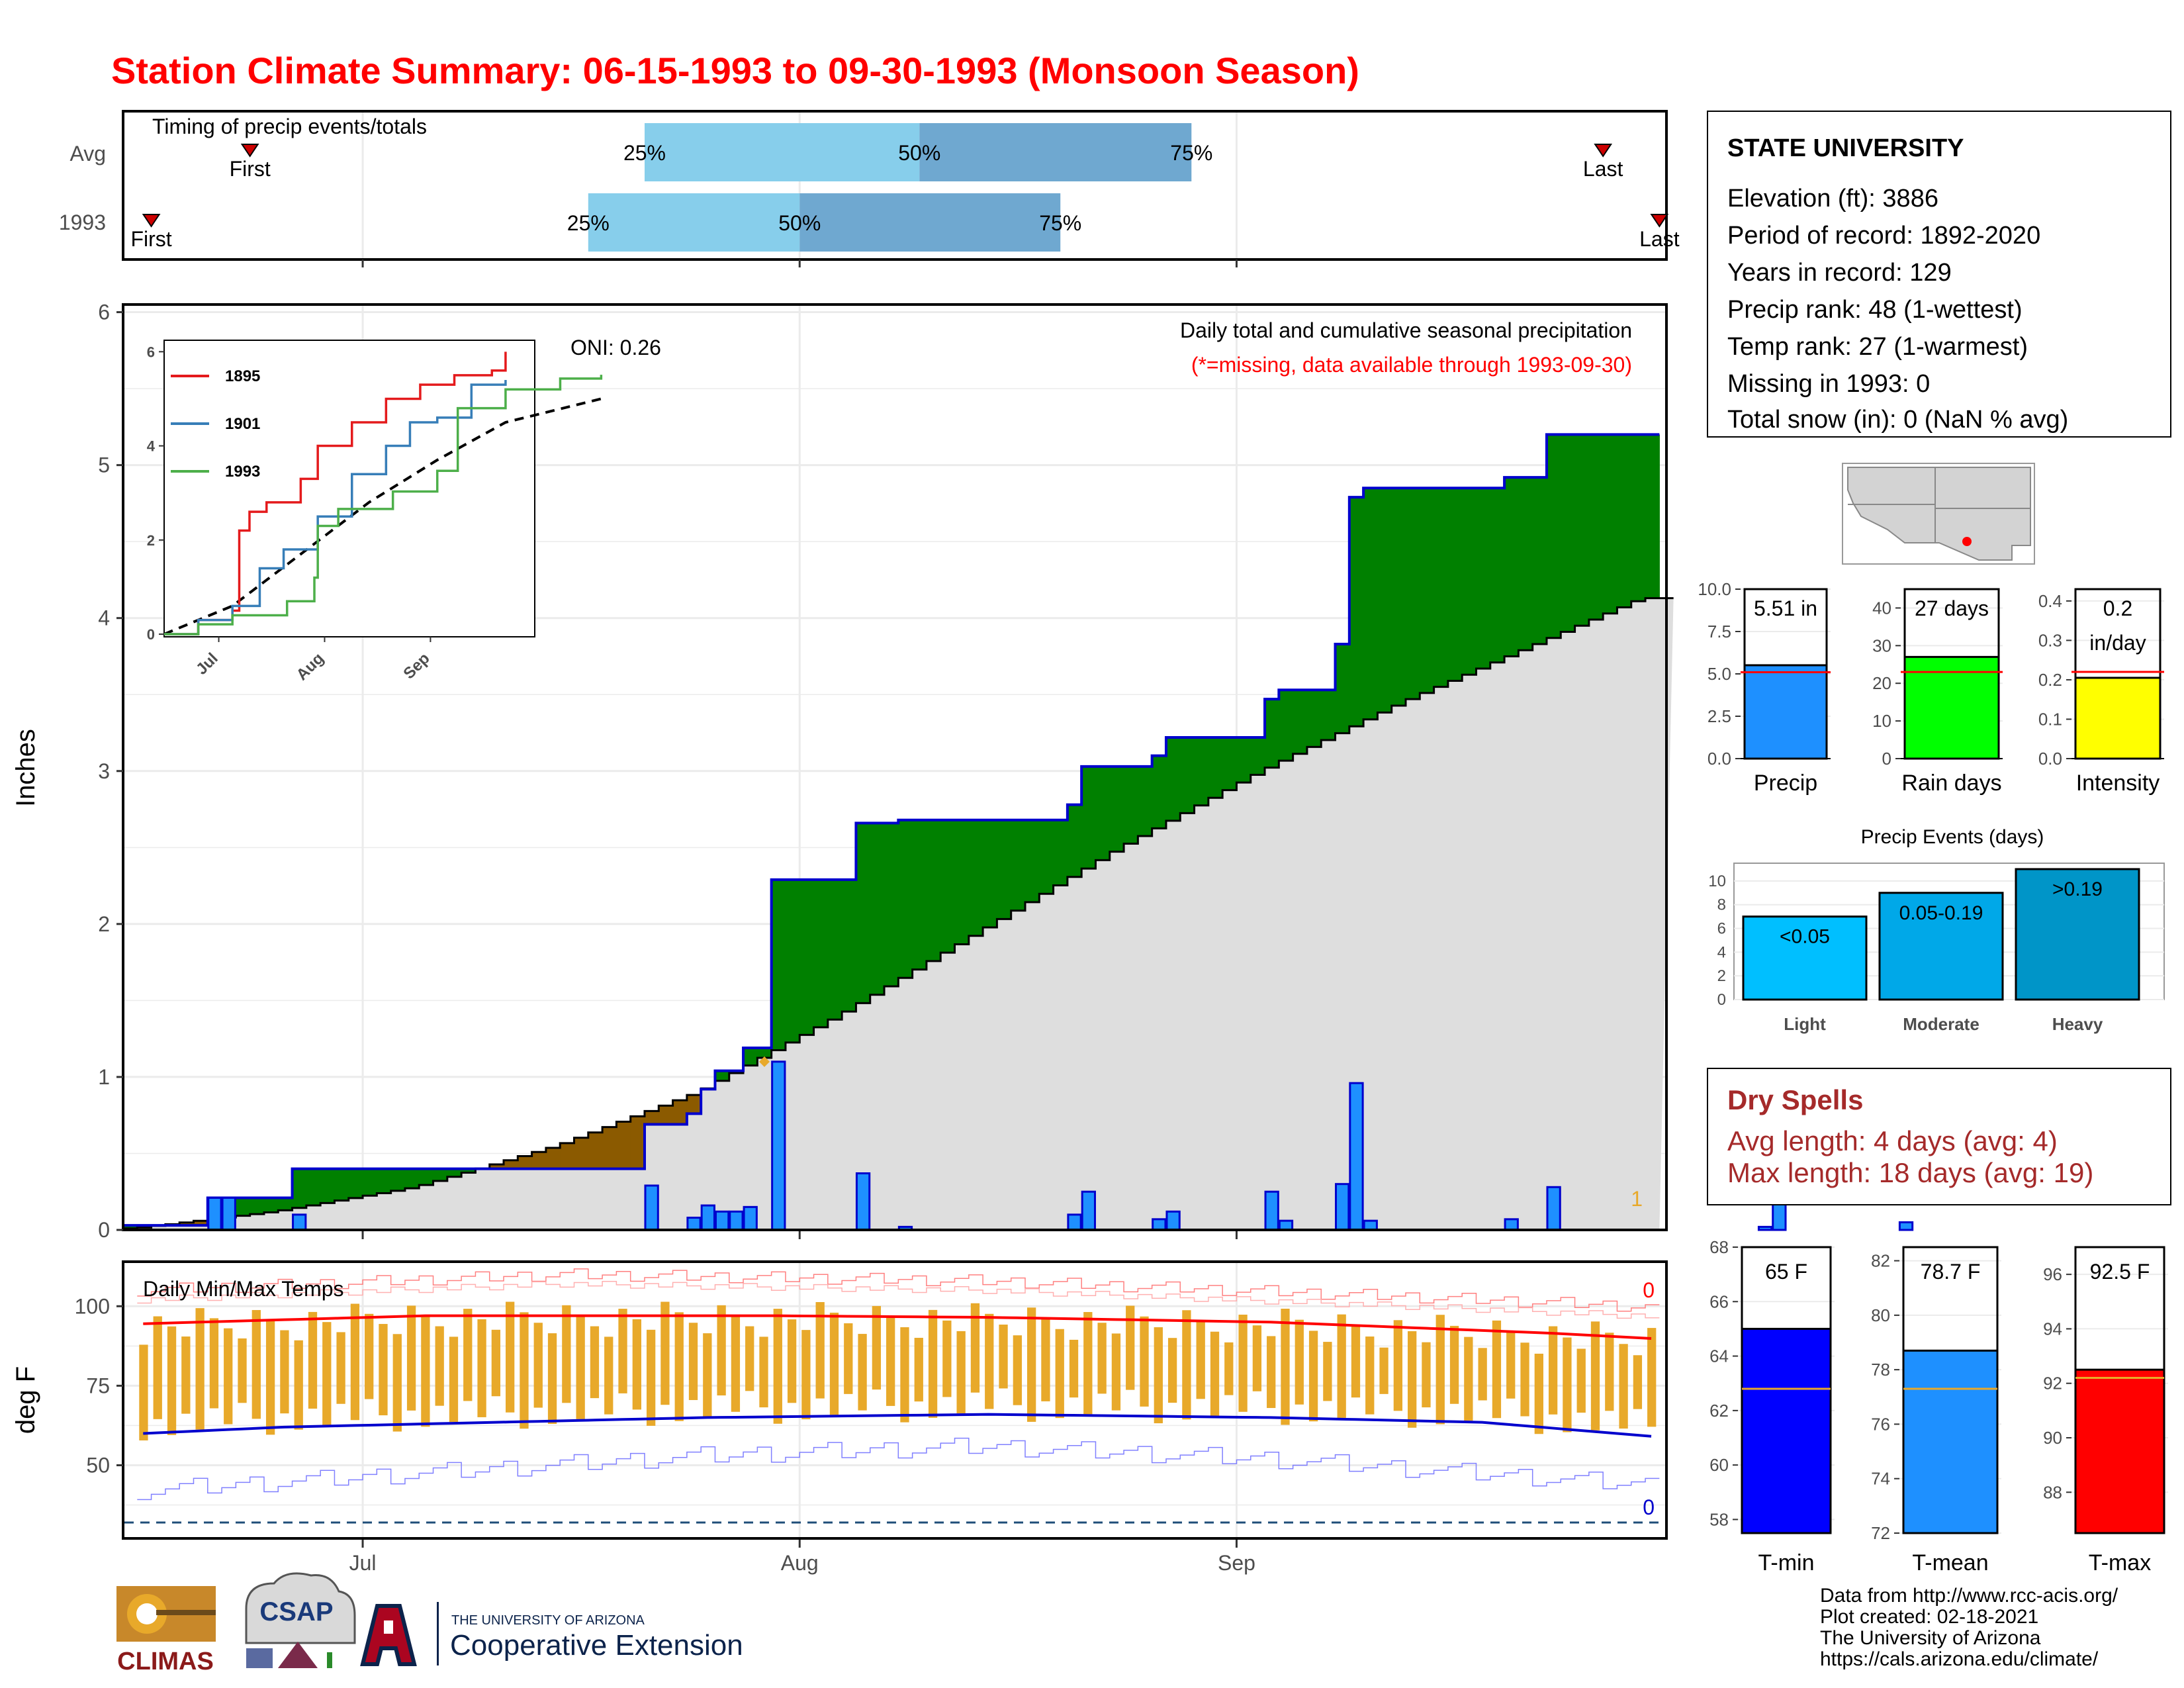 The image size is (2184, 1688). What do you see at coordinates (104, 1077) in the screenshot?
I see `precip-ytick-label: 1` at bounding box center [104, 1077].